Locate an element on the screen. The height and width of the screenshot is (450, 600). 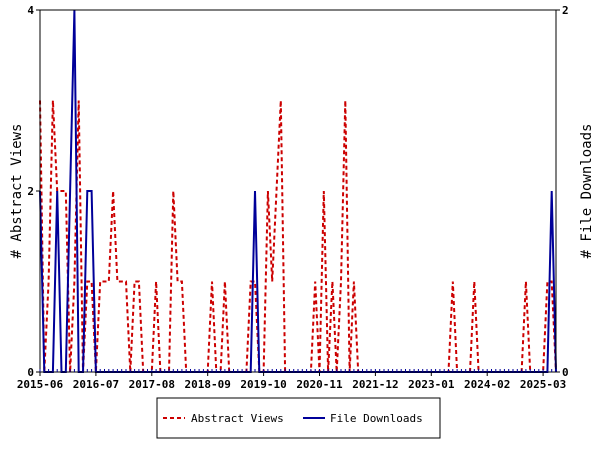
x-tick-label: 2020-11 is located at coordinates (319, 384).